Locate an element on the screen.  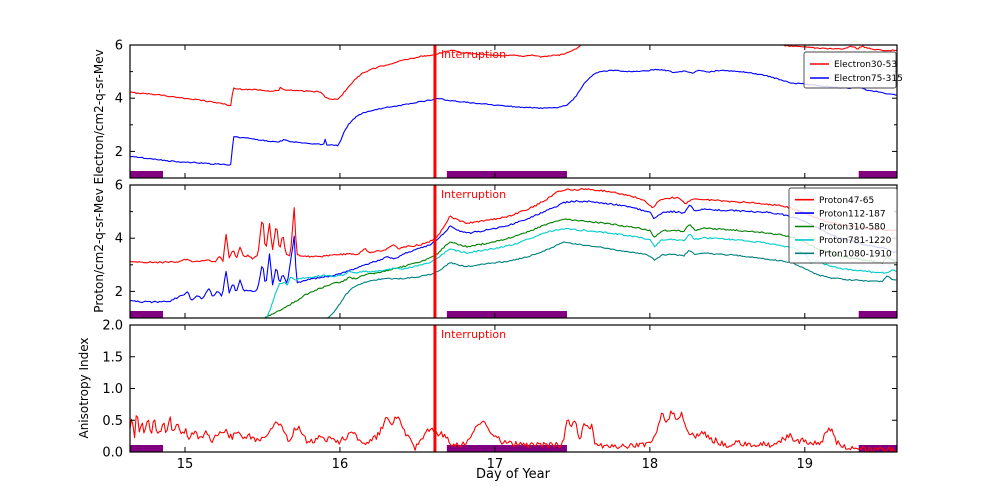
y-tick-label: 1.5 is located at coordinates (112, 357).